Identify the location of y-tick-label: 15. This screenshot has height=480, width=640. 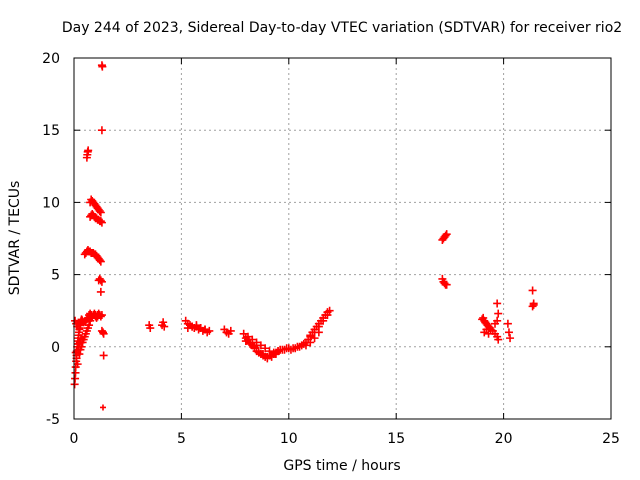
(51, 131).